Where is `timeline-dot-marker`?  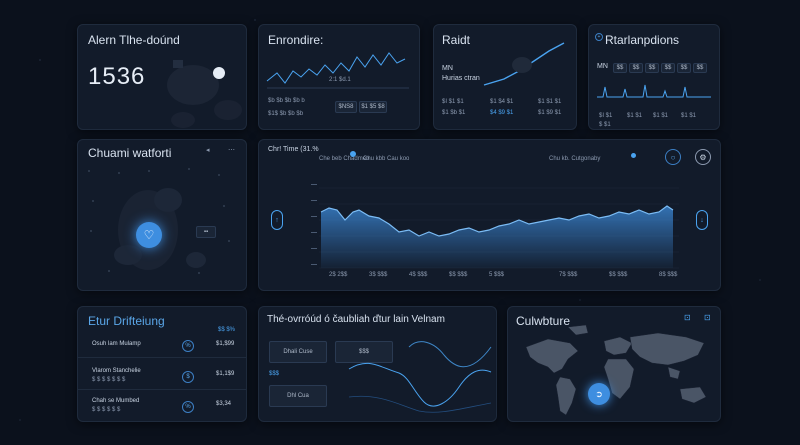
timeline-dot-marker is located at coordinates (633, 155).